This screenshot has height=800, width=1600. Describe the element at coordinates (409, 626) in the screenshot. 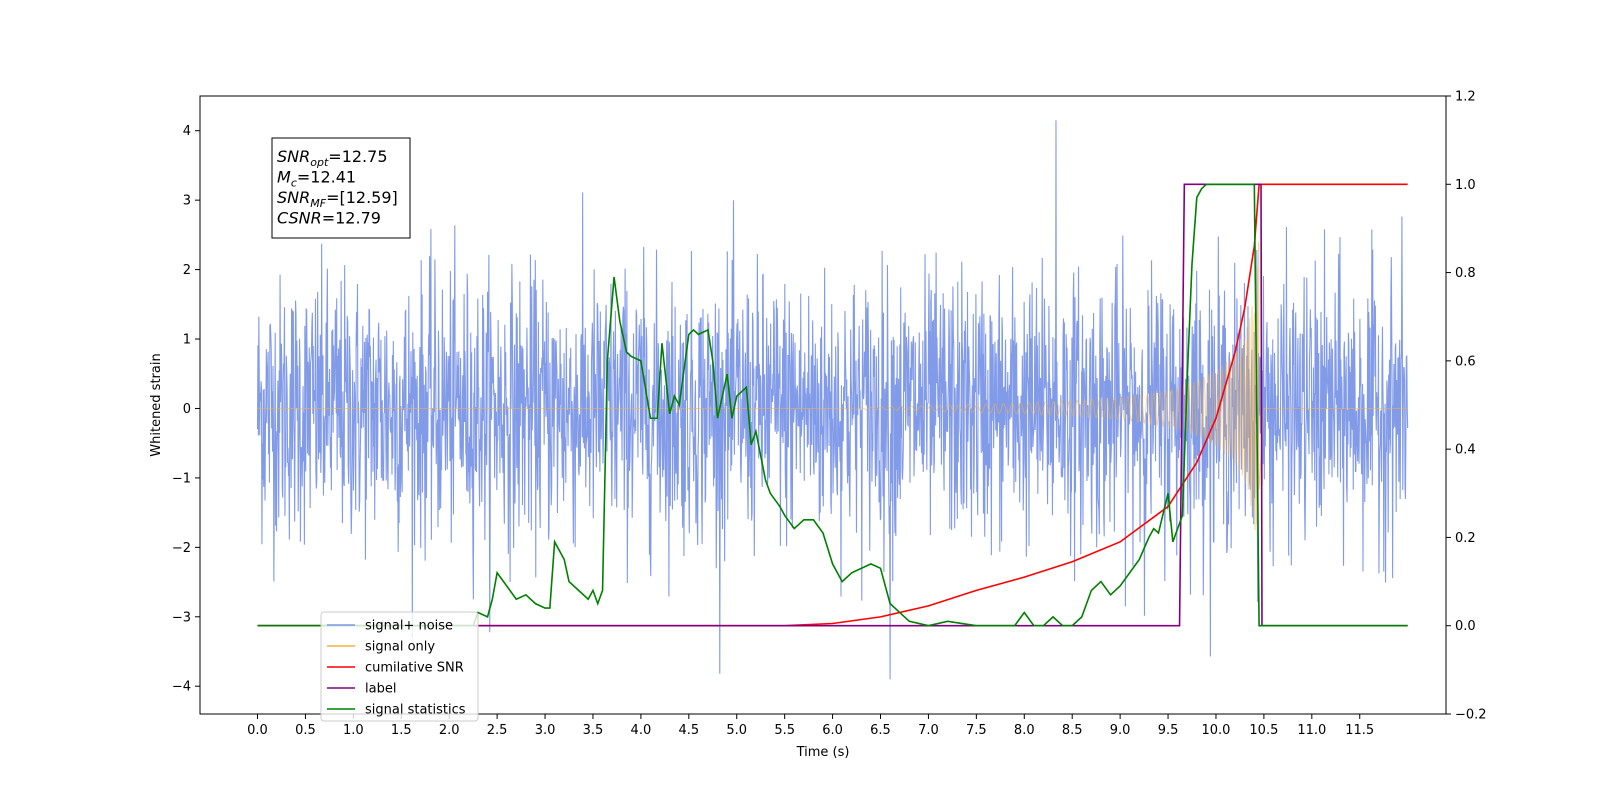

I see `legend-label: signal+ noise` at that location.